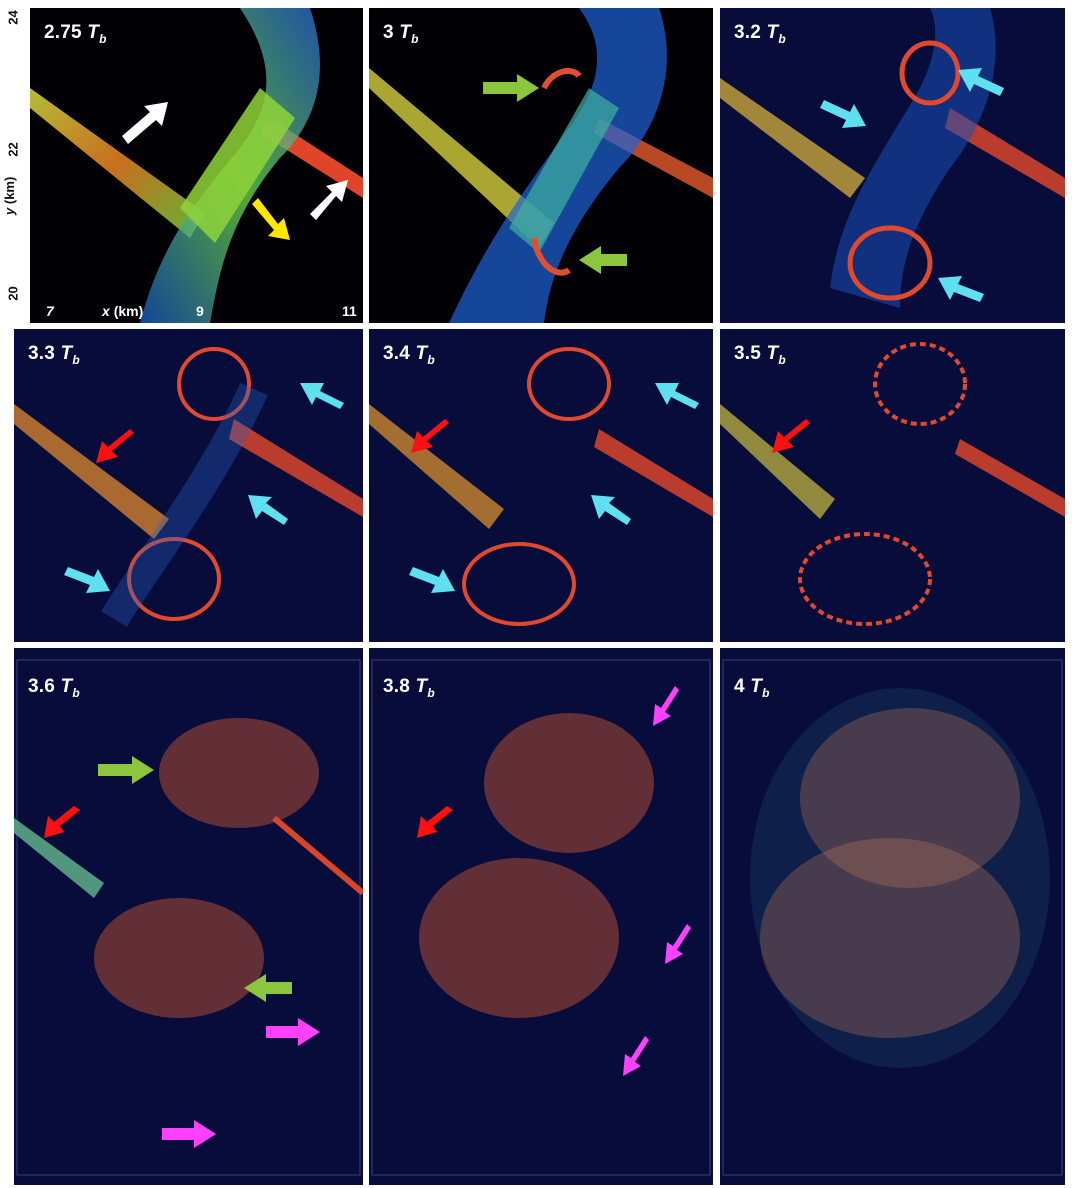 Image resolution: width=1072 pixels, height=1188 pixels. Describe the element at coordinates (50, 311) in the screenshot. I see `x-tick-7: 7` at that location.